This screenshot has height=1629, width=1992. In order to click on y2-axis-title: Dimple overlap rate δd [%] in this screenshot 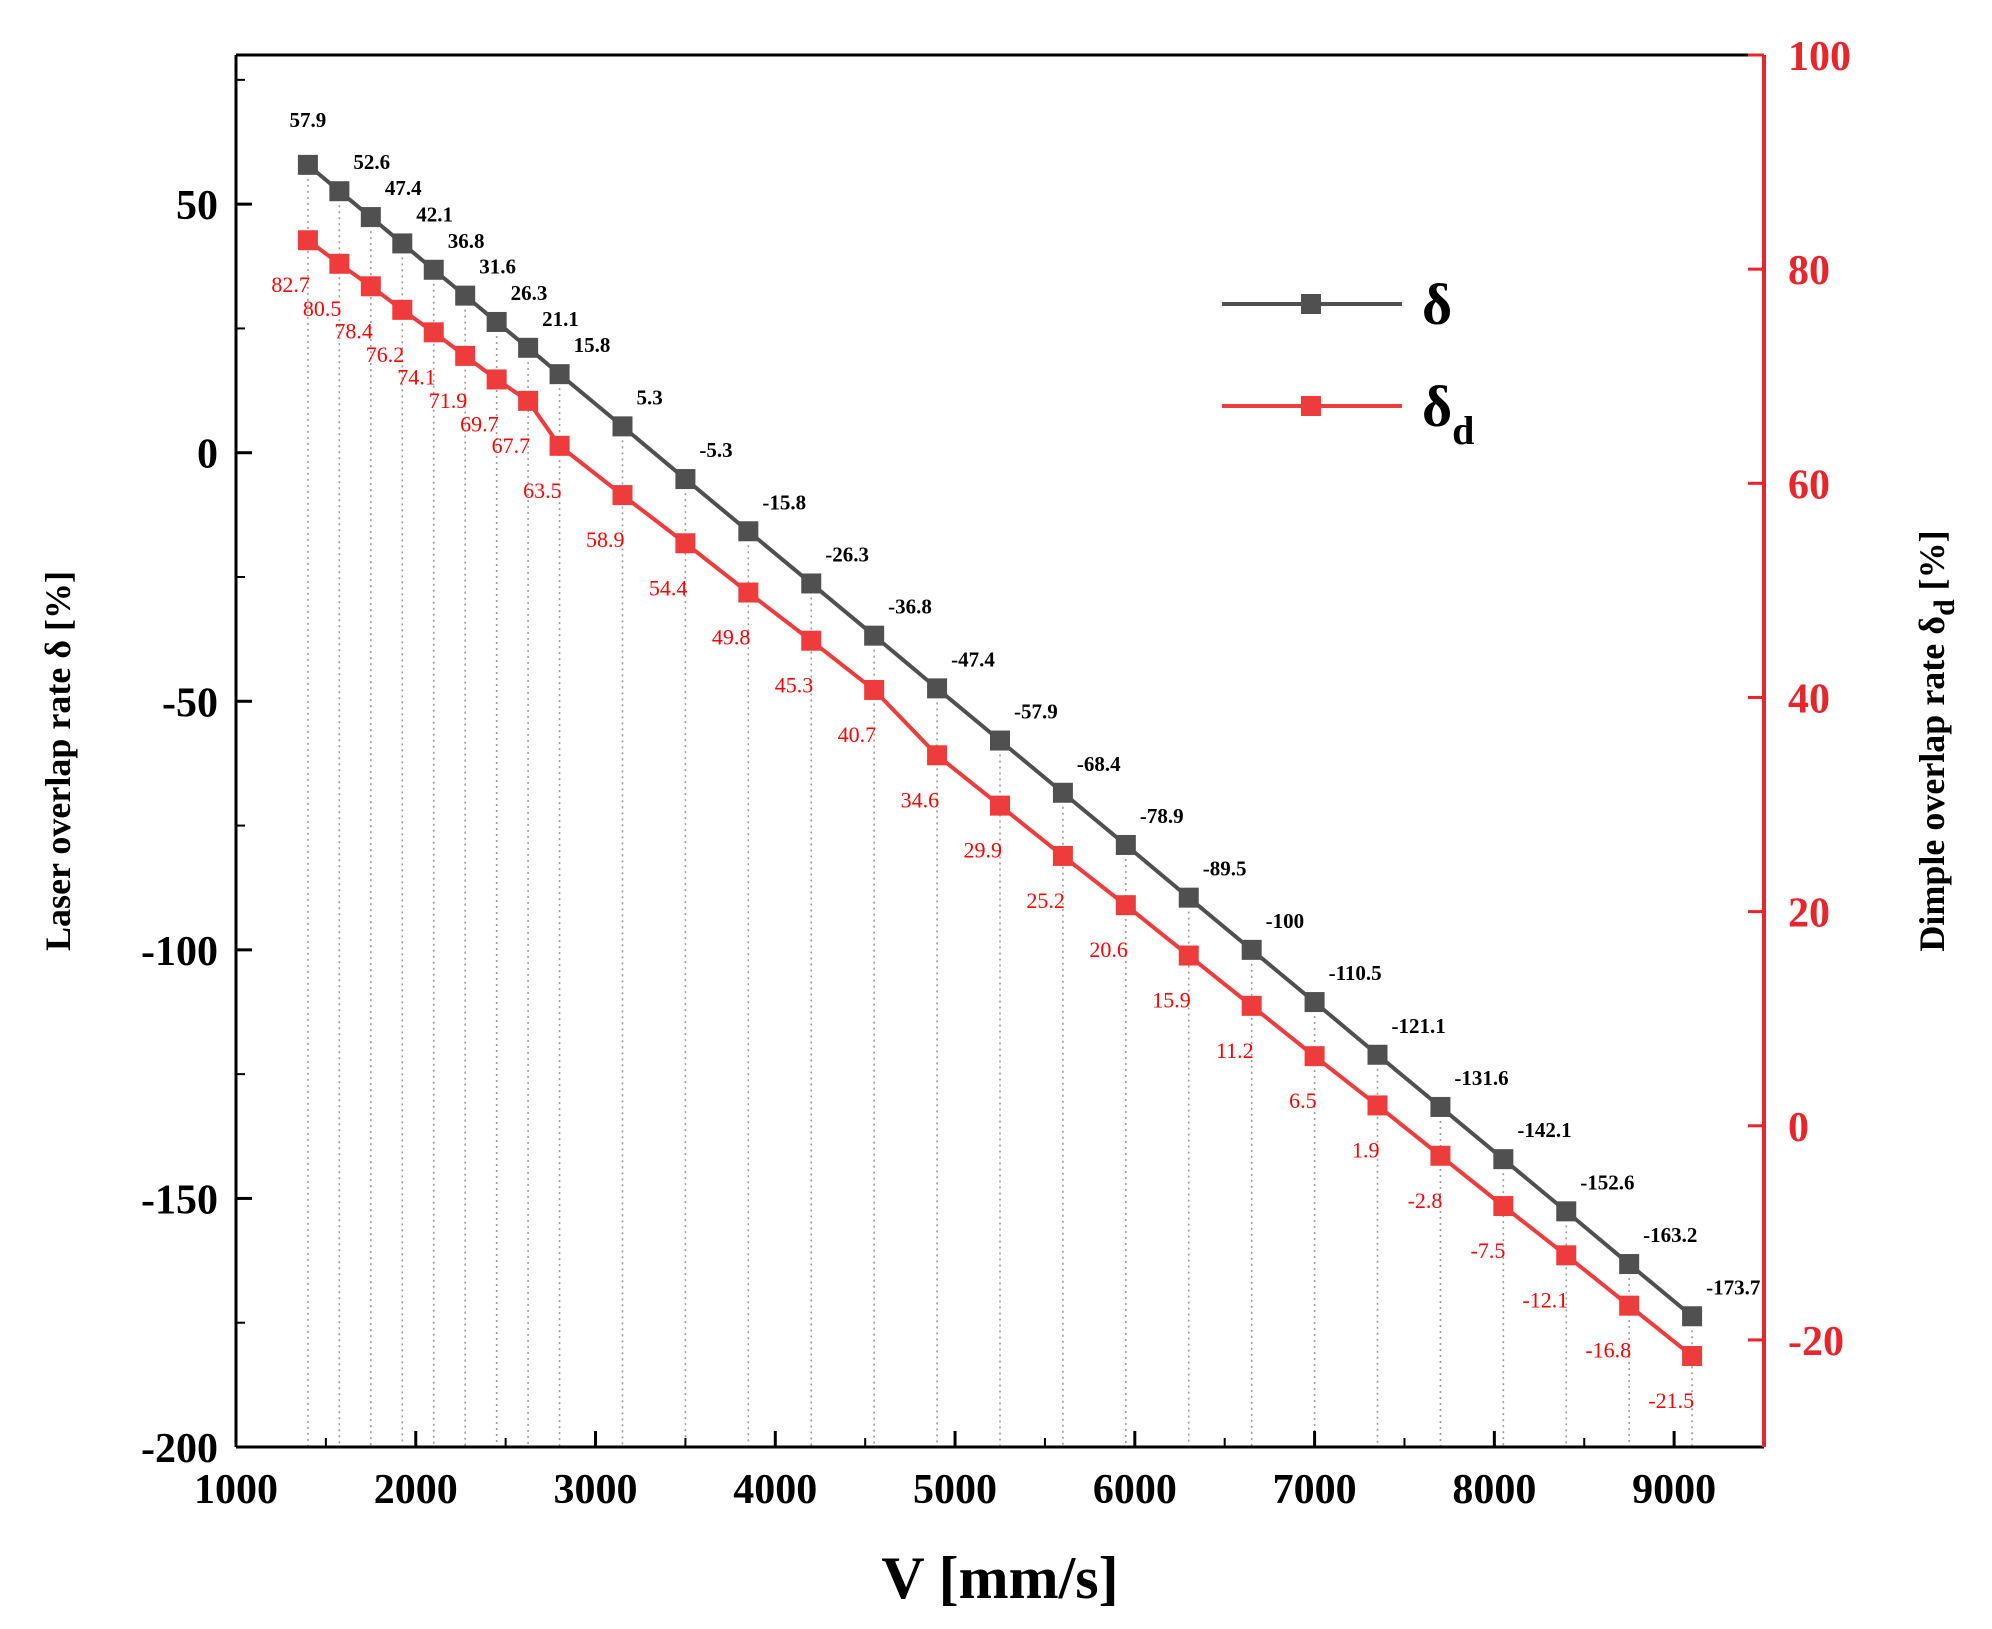, I will do `click(1936, 740)`.